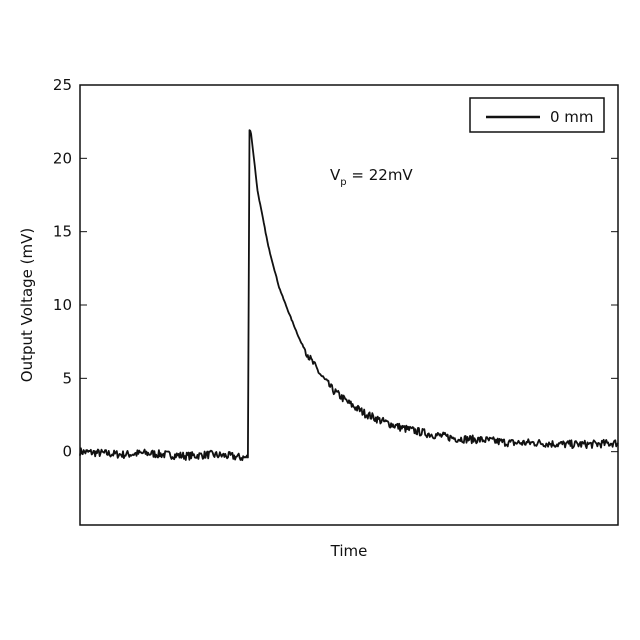 The width and height of the screenshot is (640, 640). Describe the element at coordinates (62, 158) in the screenshot. I see `y-tick-label: 20` at that location.